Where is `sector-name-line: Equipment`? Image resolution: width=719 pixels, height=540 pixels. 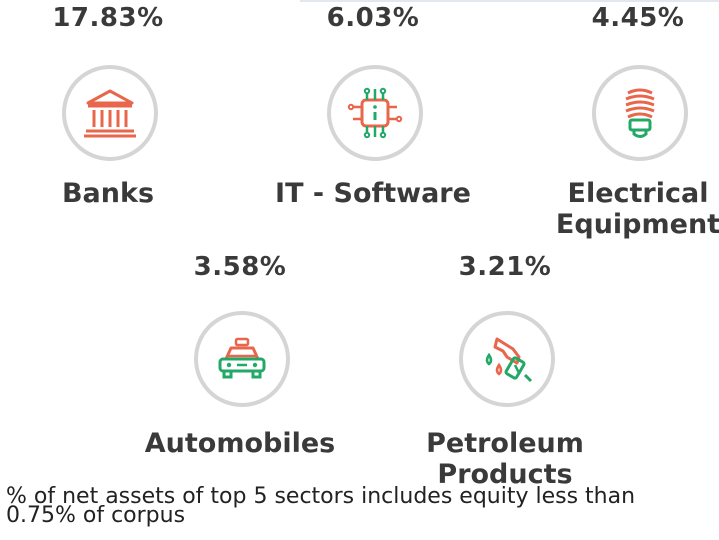
sector-name-line: Equipment is located at coordinates (637, 224).